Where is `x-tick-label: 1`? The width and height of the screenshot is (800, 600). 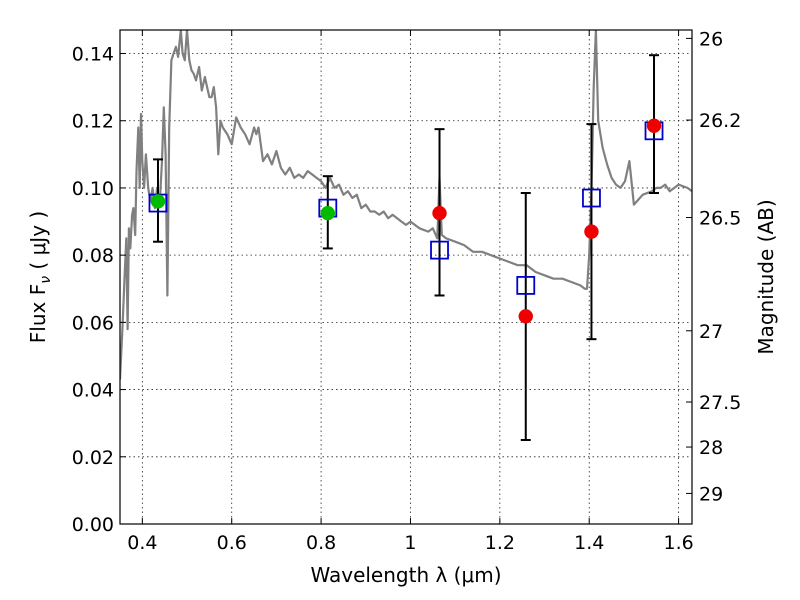
x-tick-label: 1 is located at coordinates (410, 543).